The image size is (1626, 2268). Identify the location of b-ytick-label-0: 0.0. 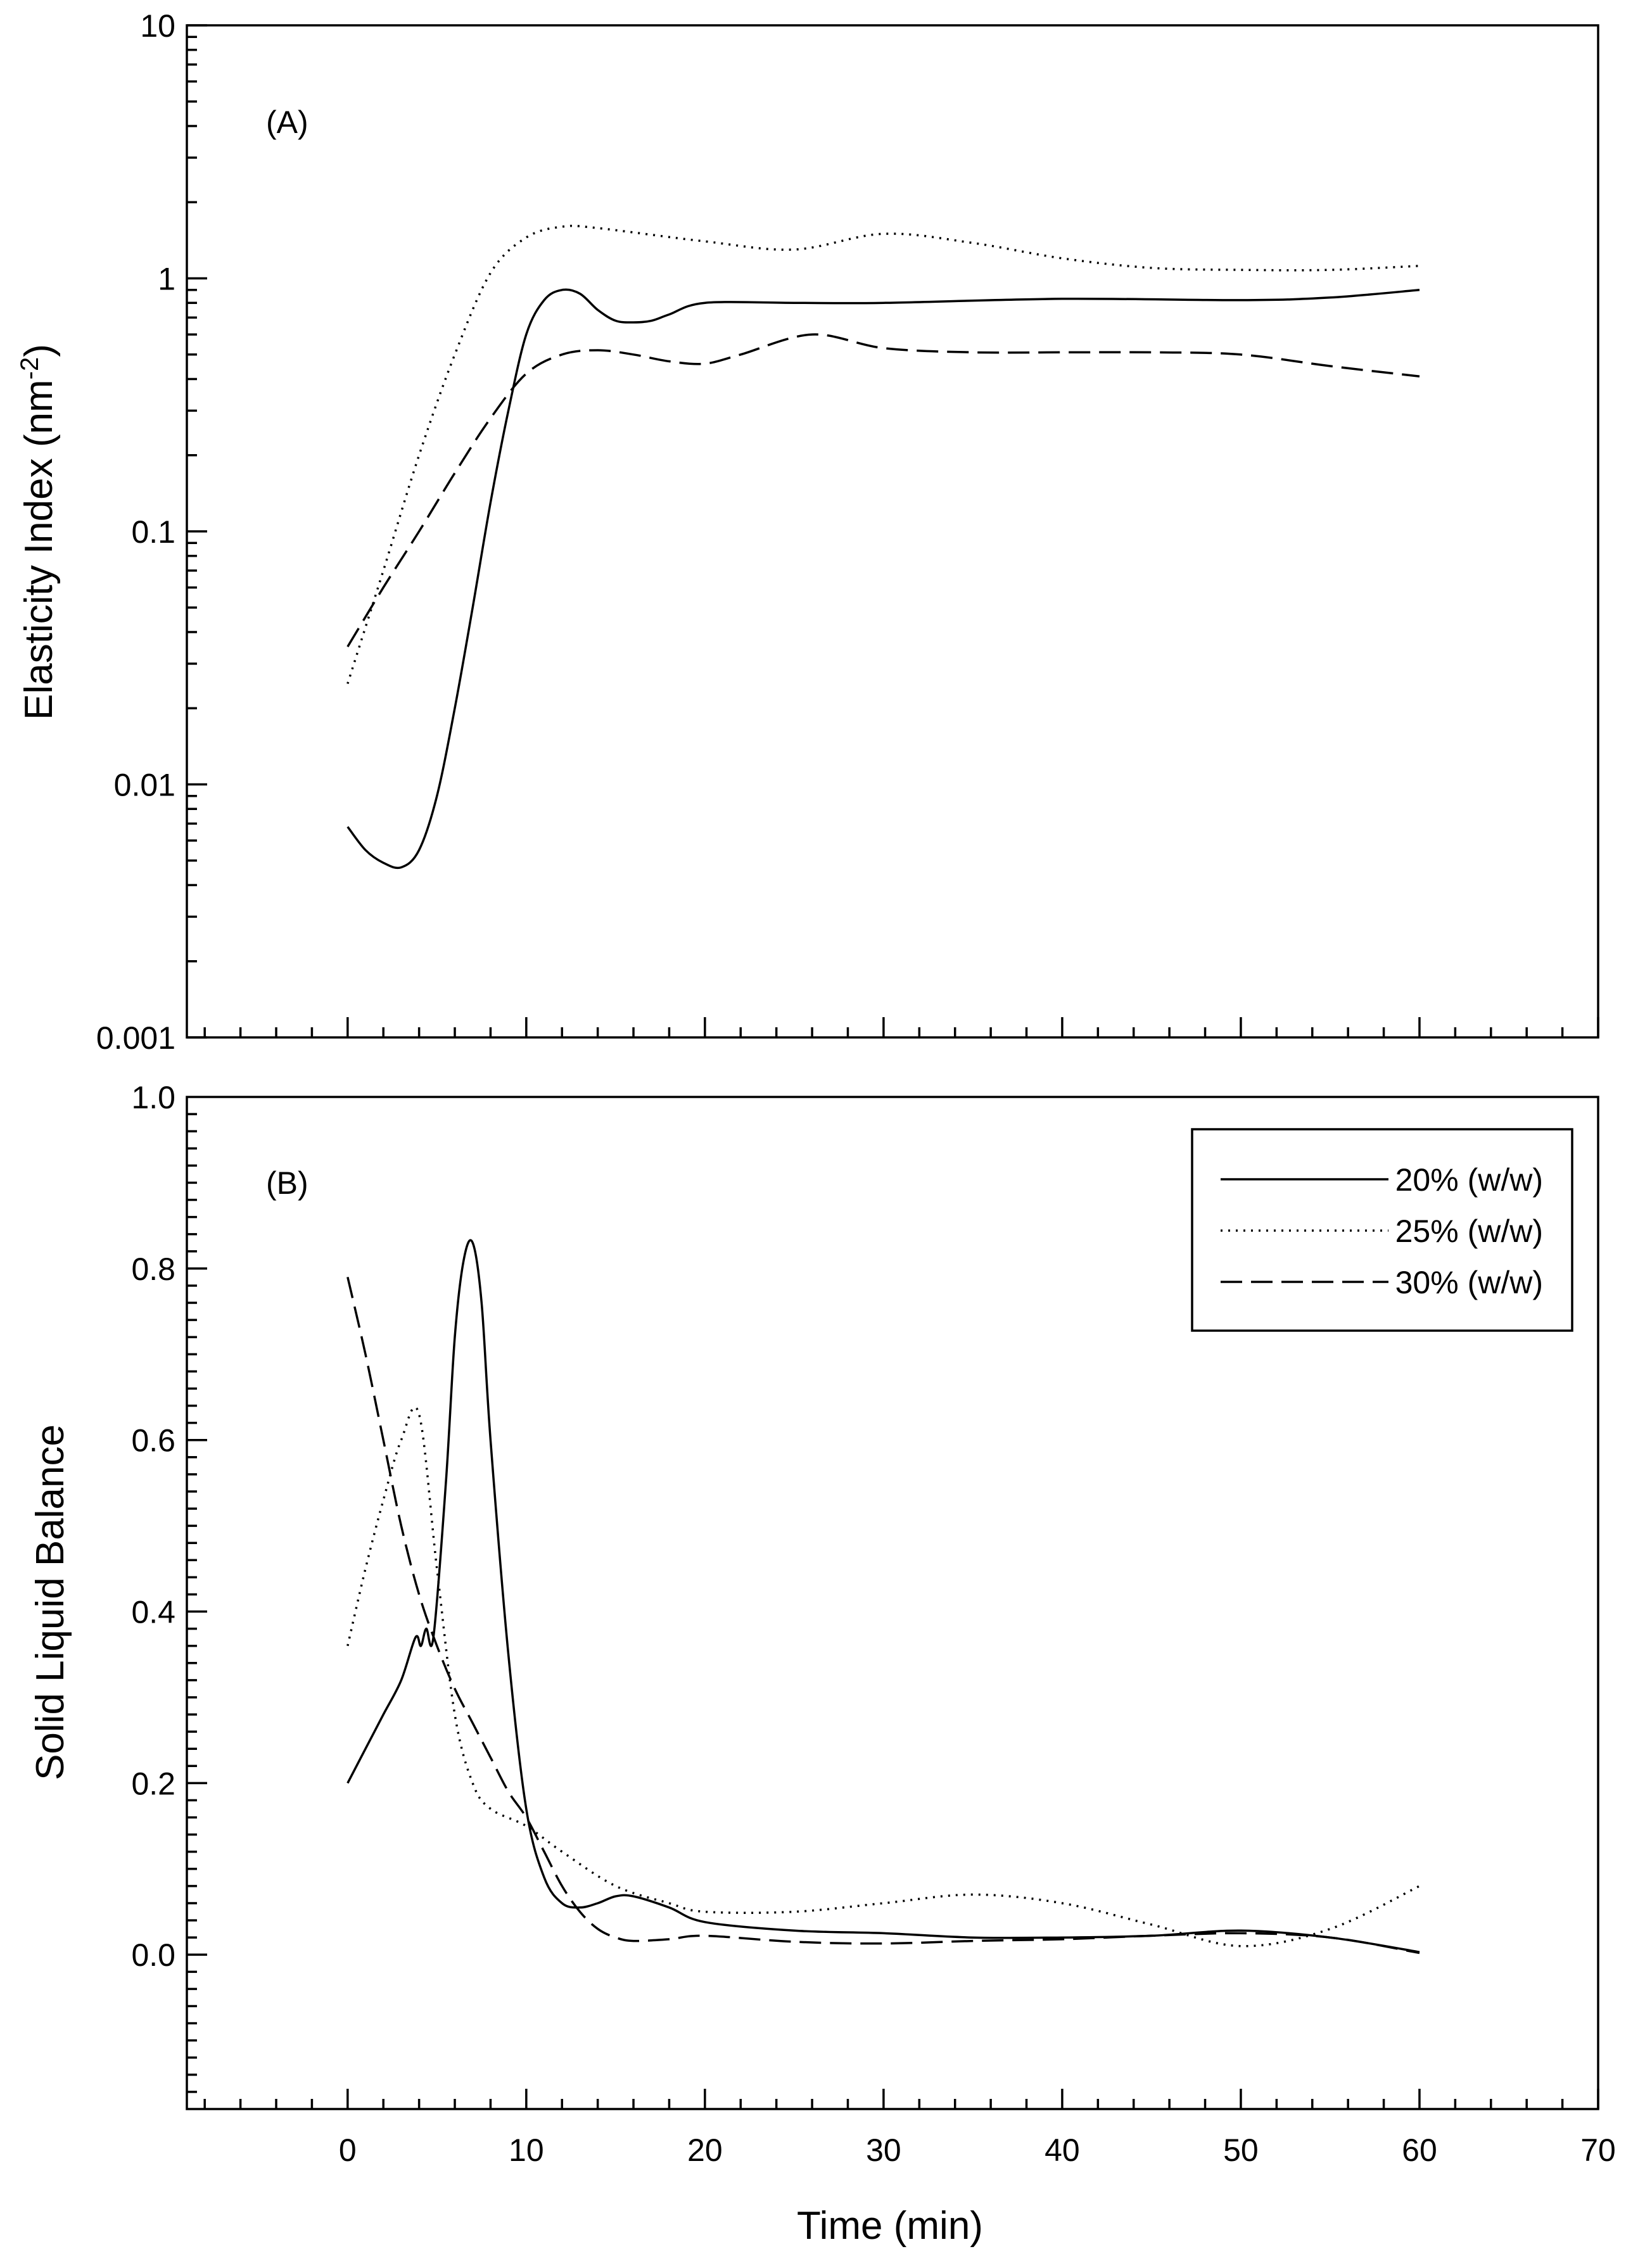
(153, 1955).